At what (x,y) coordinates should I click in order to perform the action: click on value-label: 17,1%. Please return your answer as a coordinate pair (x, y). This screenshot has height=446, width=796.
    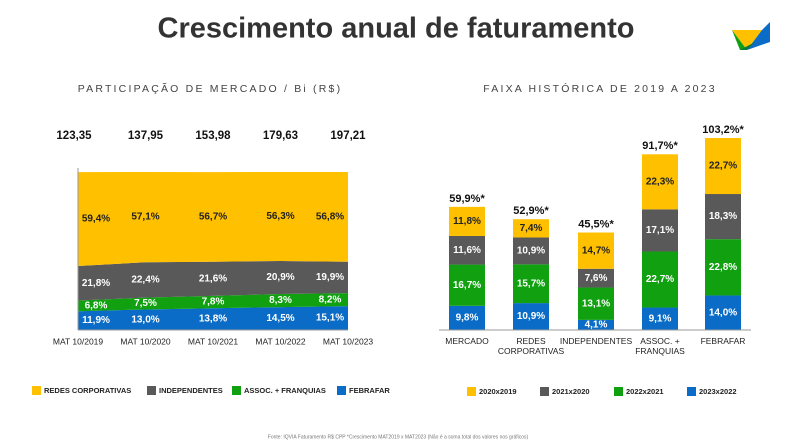
    Looking at the image, I should click on (660, 230).